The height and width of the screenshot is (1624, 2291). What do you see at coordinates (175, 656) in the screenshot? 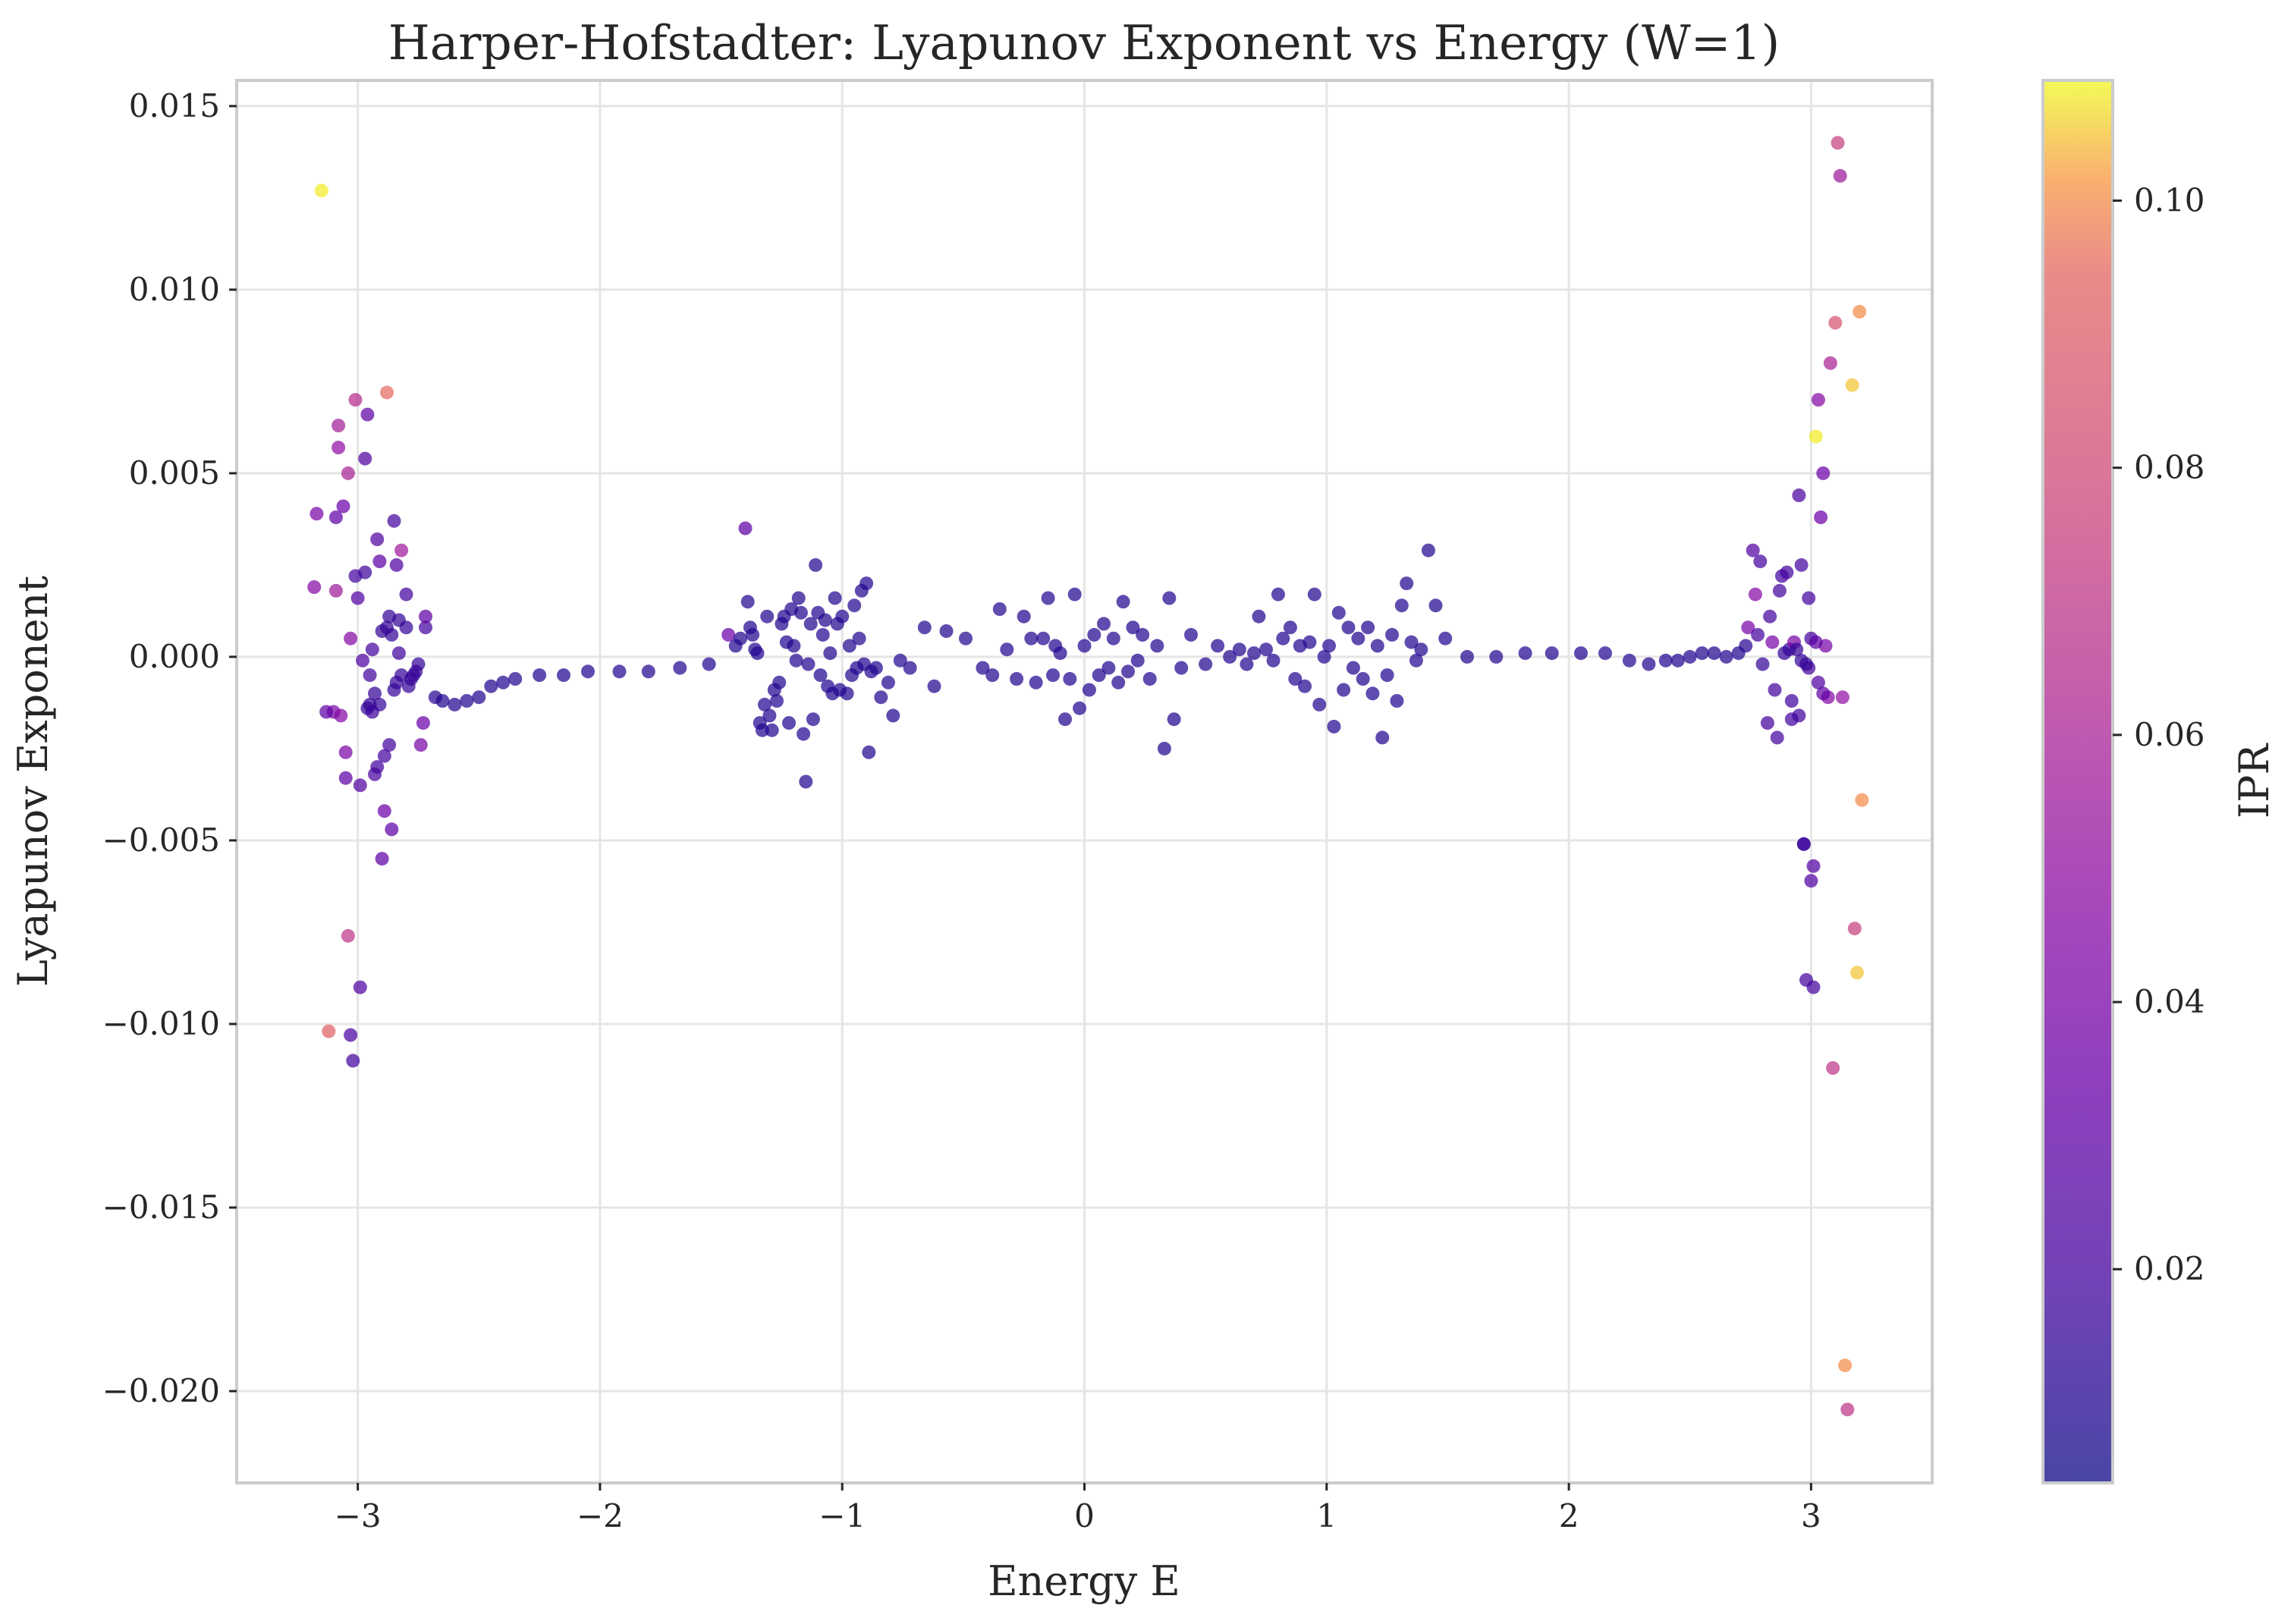
I see `y-tick-label: 0.000` at bounding box center [175, 656].